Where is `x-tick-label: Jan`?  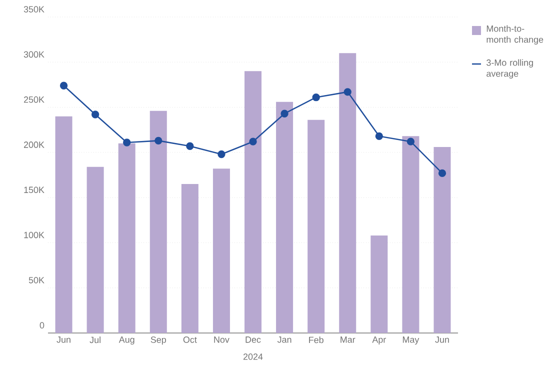 x-tick-label: Jan is located at coordinates (284, 339).